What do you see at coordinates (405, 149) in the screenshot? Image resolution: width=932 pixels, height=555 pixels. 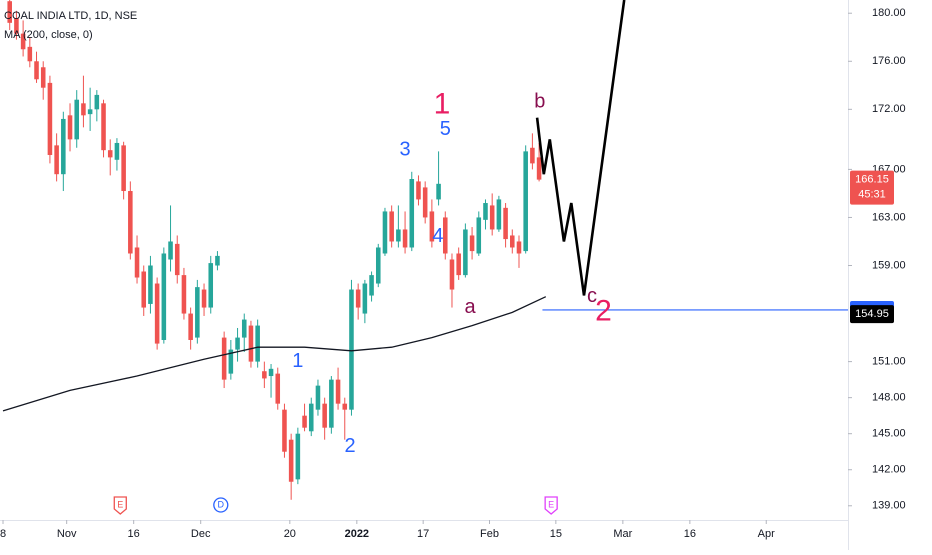 I see `wave-label: 3` at bounding box center [405, 149].